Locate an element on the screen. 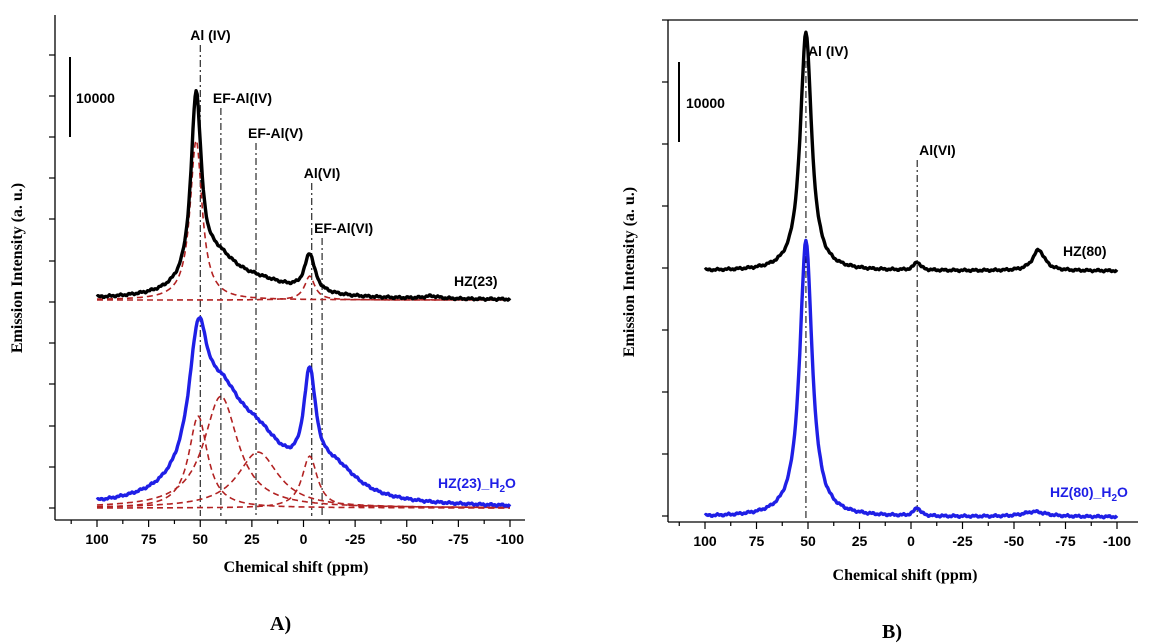 The width and height of the screenshot is (1150, 644). panel-b-series-label-hz80: HZ(80) is located at coordinates (1085, 251).